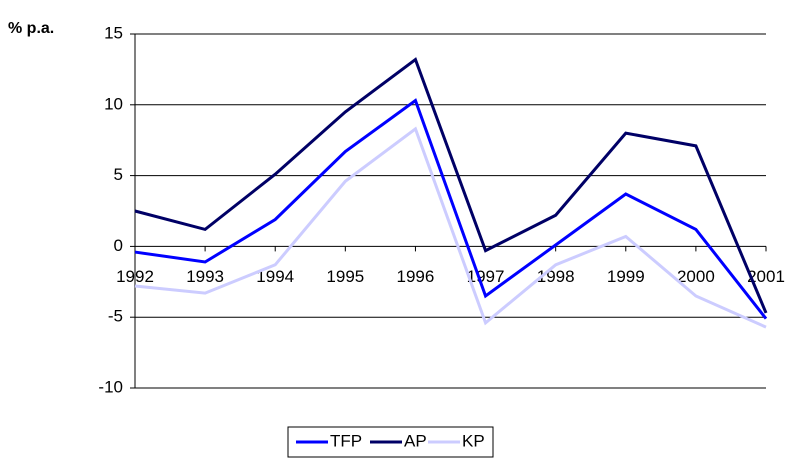 The image size is (786, 469). What do you see at coordinates (118, 245) in the screenshot?
I see `y-tick-label: 0` at bounding box center [118, 245].